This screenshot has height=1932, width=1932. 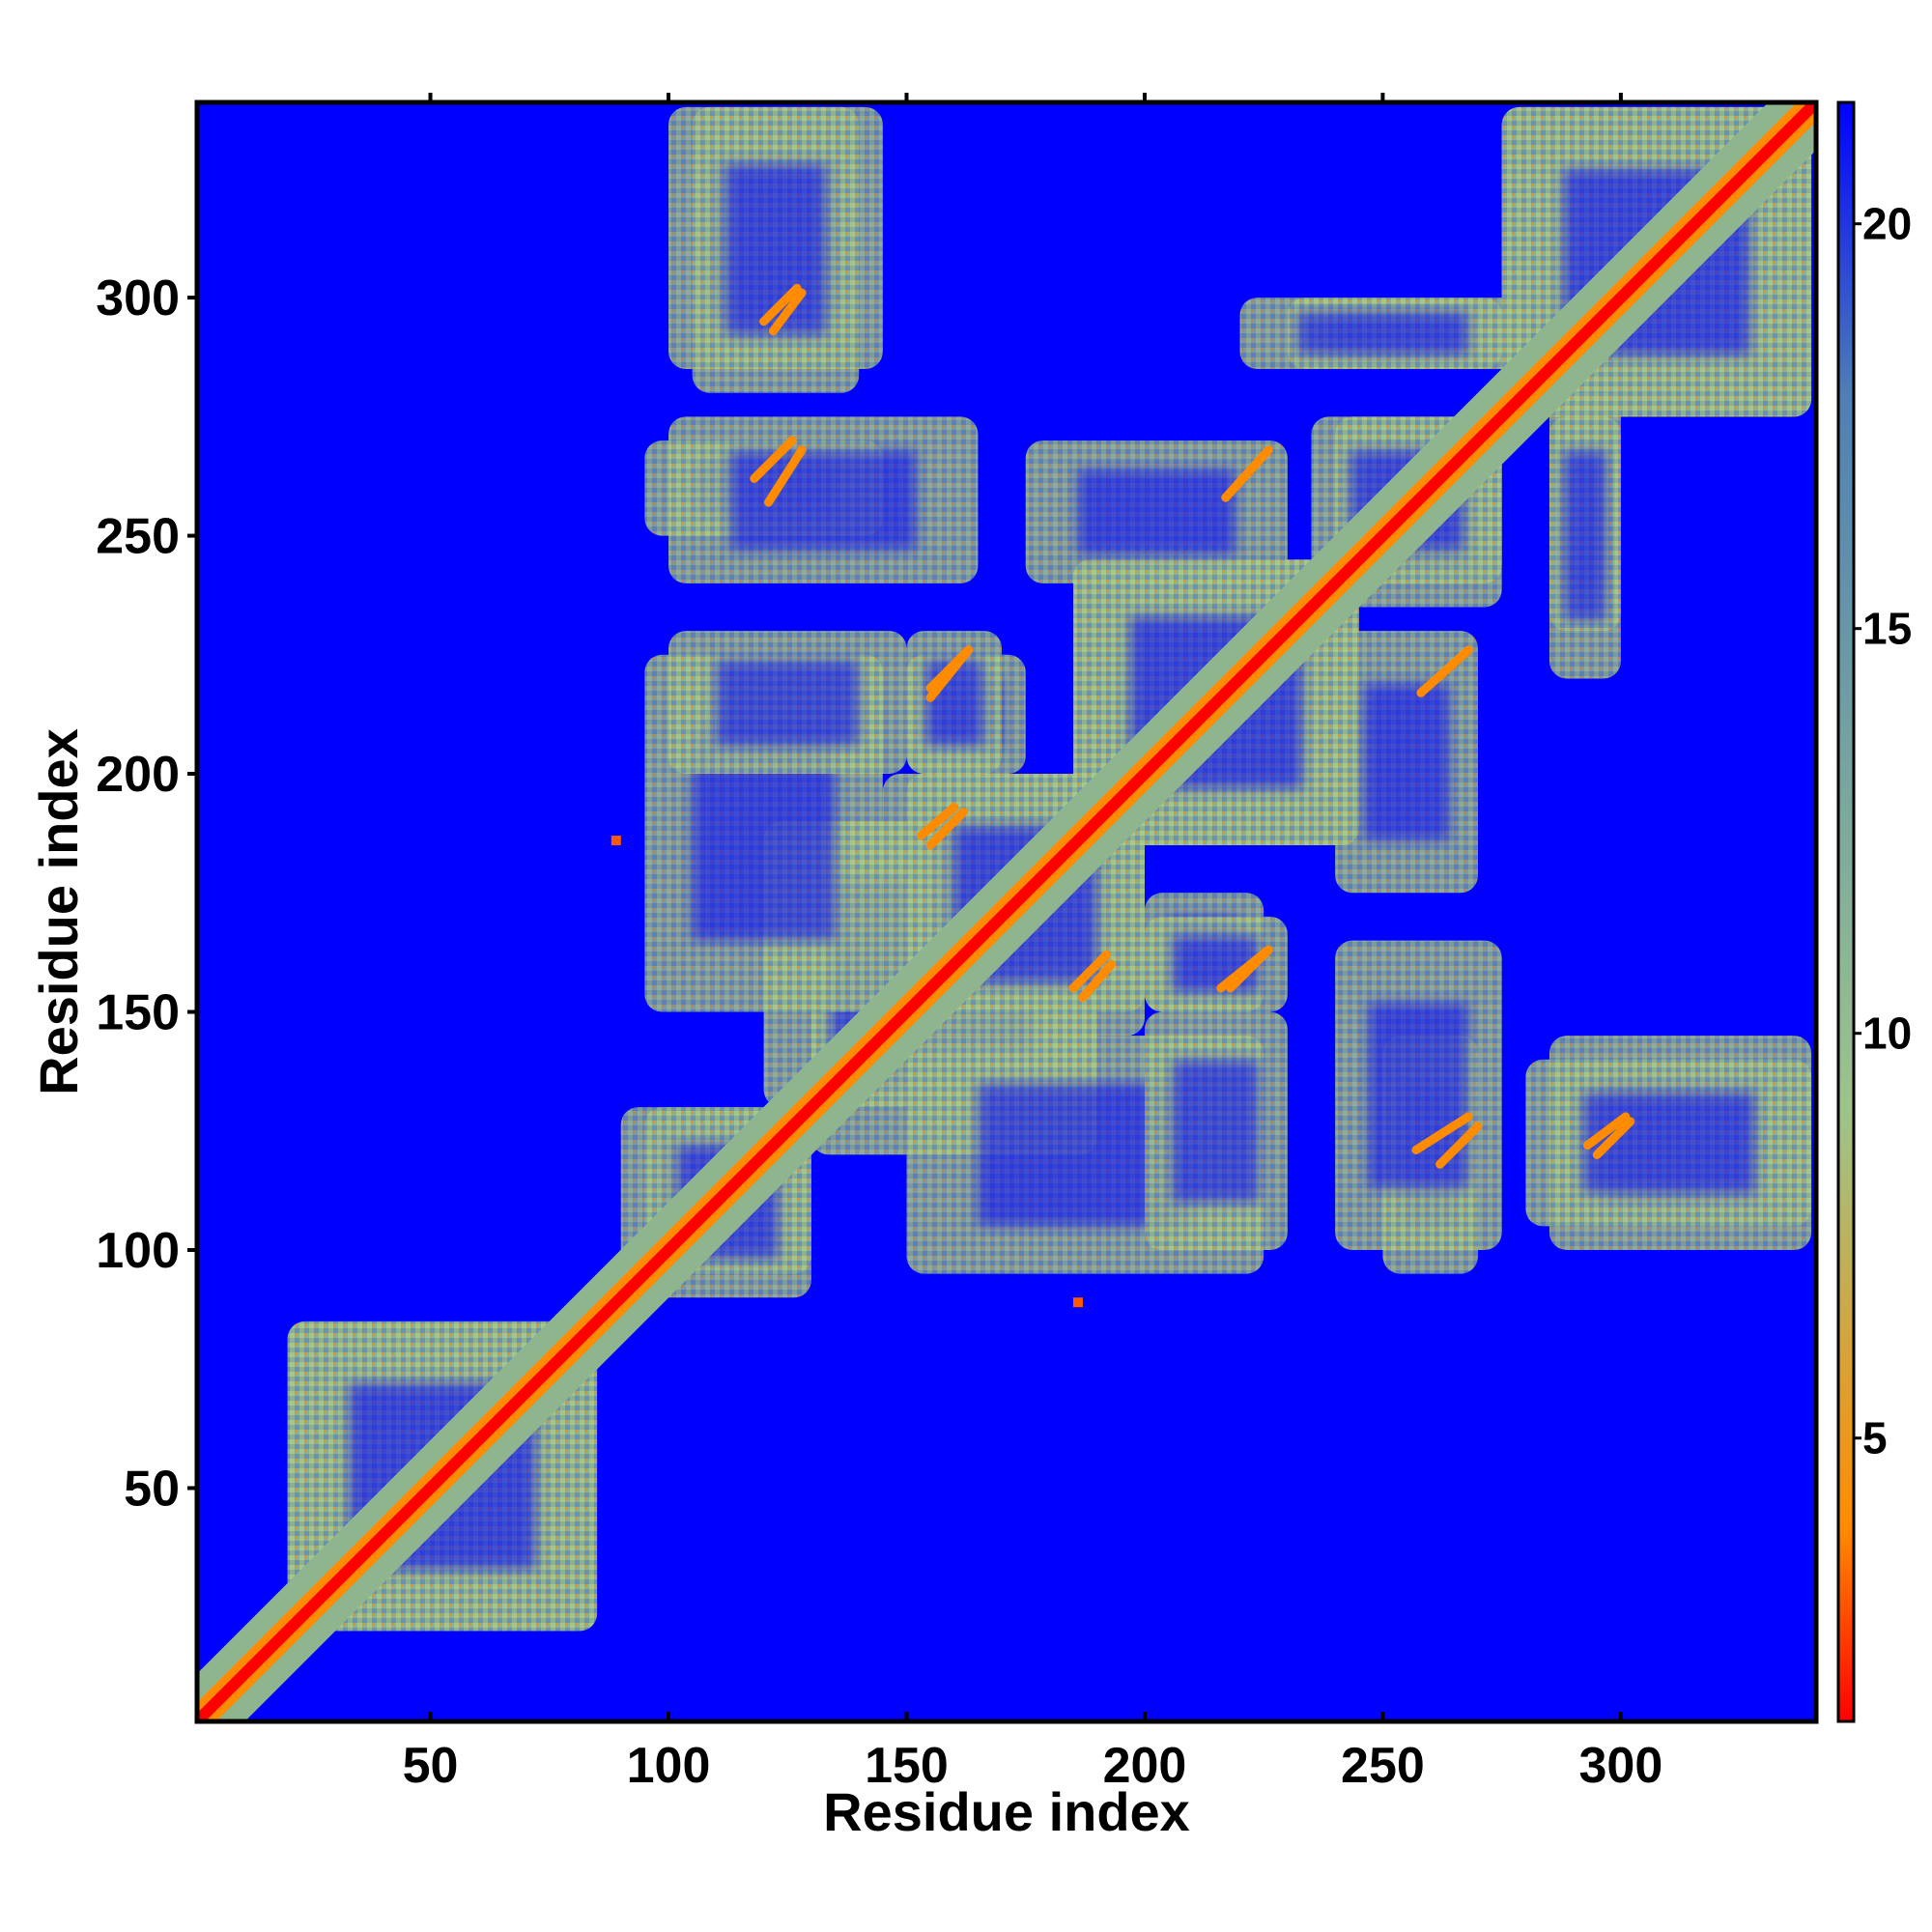 I want to click on short-contact-5-mirror, so click(x=773, y=459).